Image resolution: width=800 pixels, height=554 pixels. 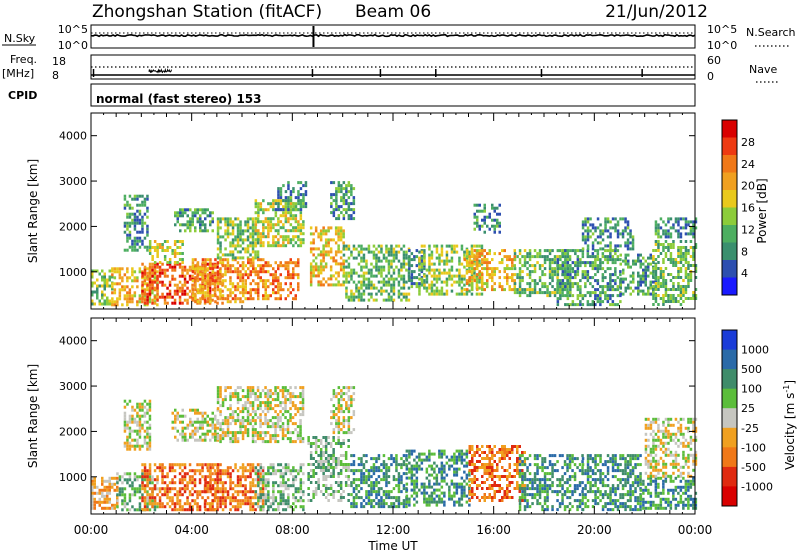 What do you see at coordinates (771, 32) in the screenshot?
I see `nsearch-label: N.Search` at bounding box center [771, 32].